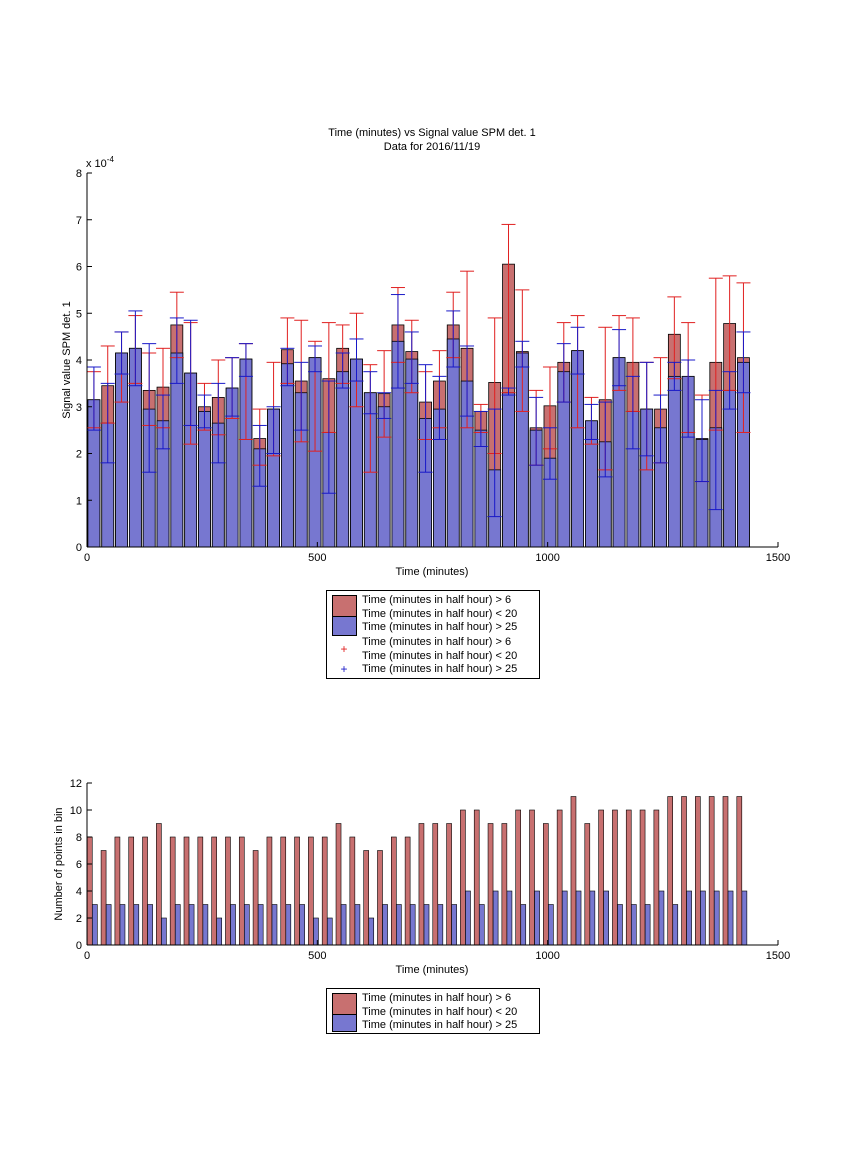 This screenshot has width=864, height=1152. Describe the element at coordinates (344, 626) in the screenshot. I see `legend1-blue-swatch` at that location.